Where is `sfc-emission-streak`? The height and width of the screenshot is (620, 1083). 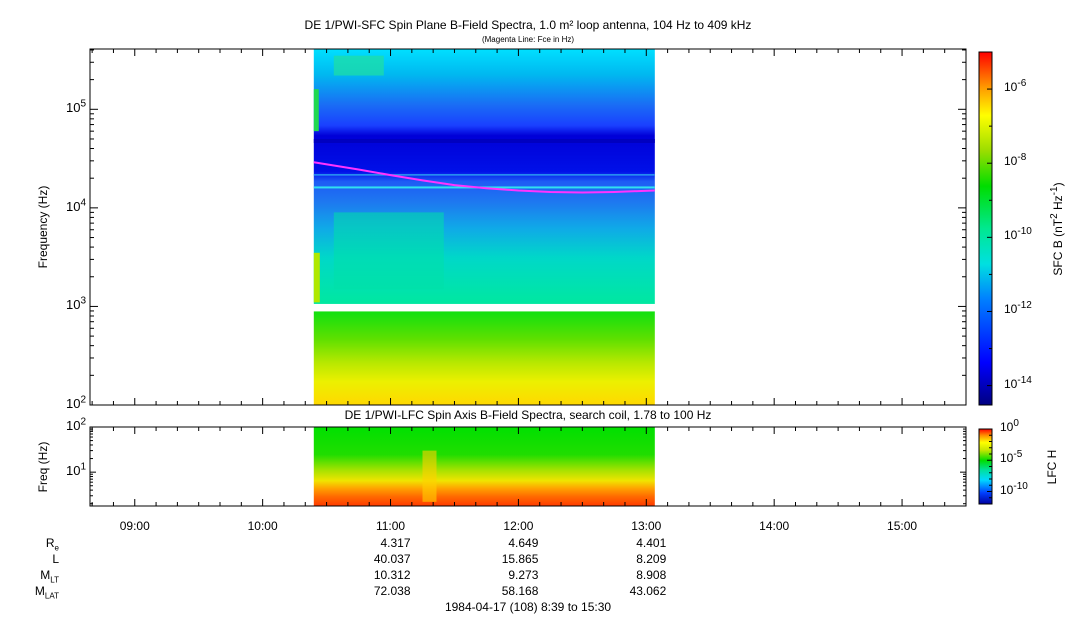 sfc-emission-streak is located at coordinates (484, 175).